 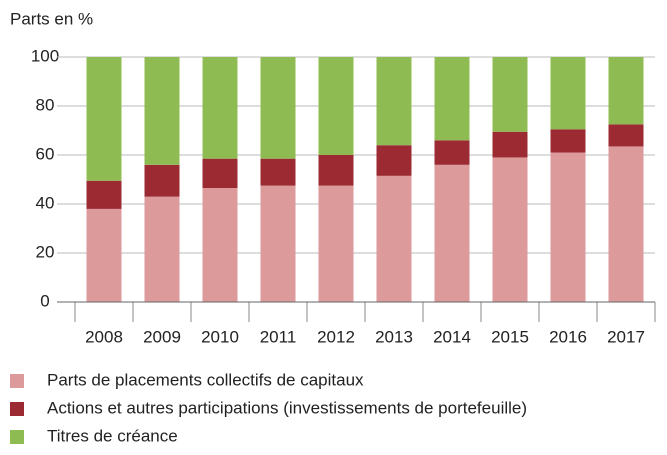 What do you see at coordinates (336, 336) in the screenshot?
I see `x-tick-label: 2012` at bounding box center [336, 336].